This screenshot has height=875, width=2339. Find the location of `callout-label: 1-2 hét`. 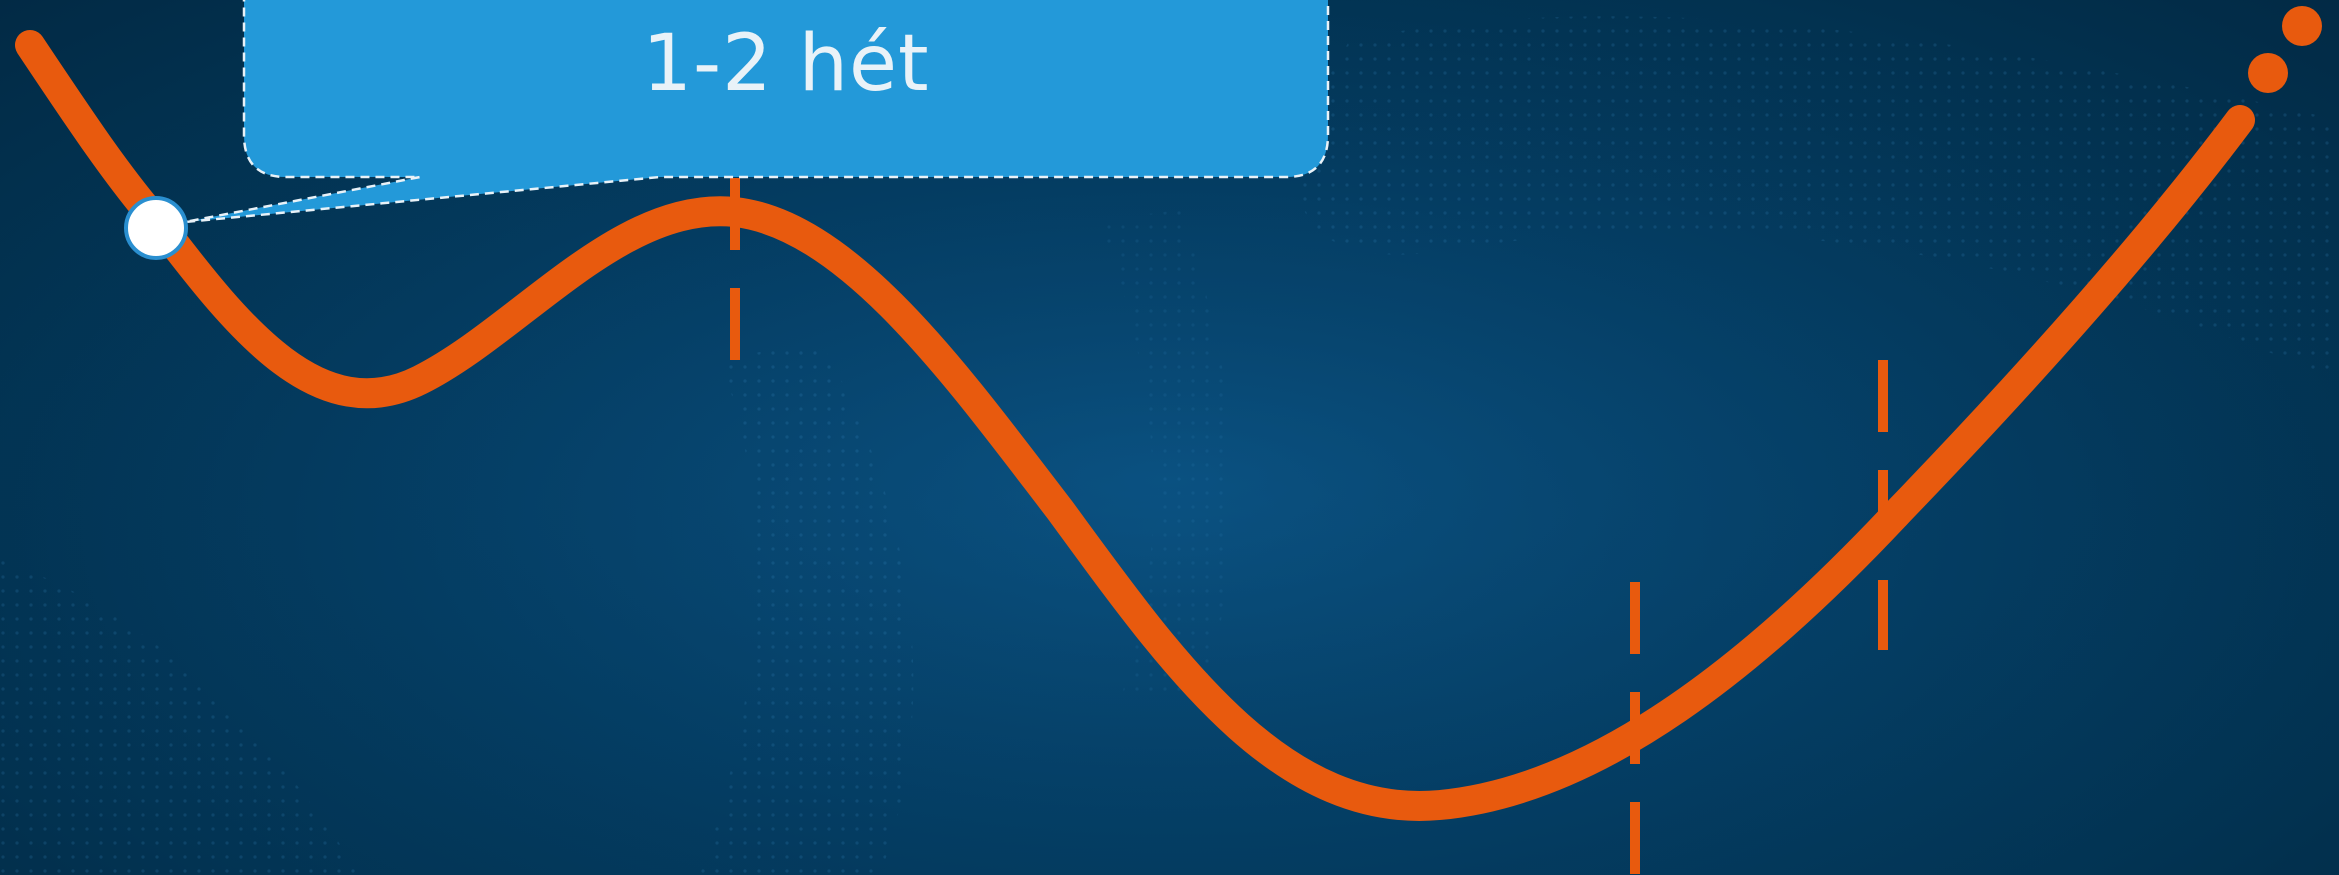

callout-label: 1-2 hét is located at coordinates (786, 64).